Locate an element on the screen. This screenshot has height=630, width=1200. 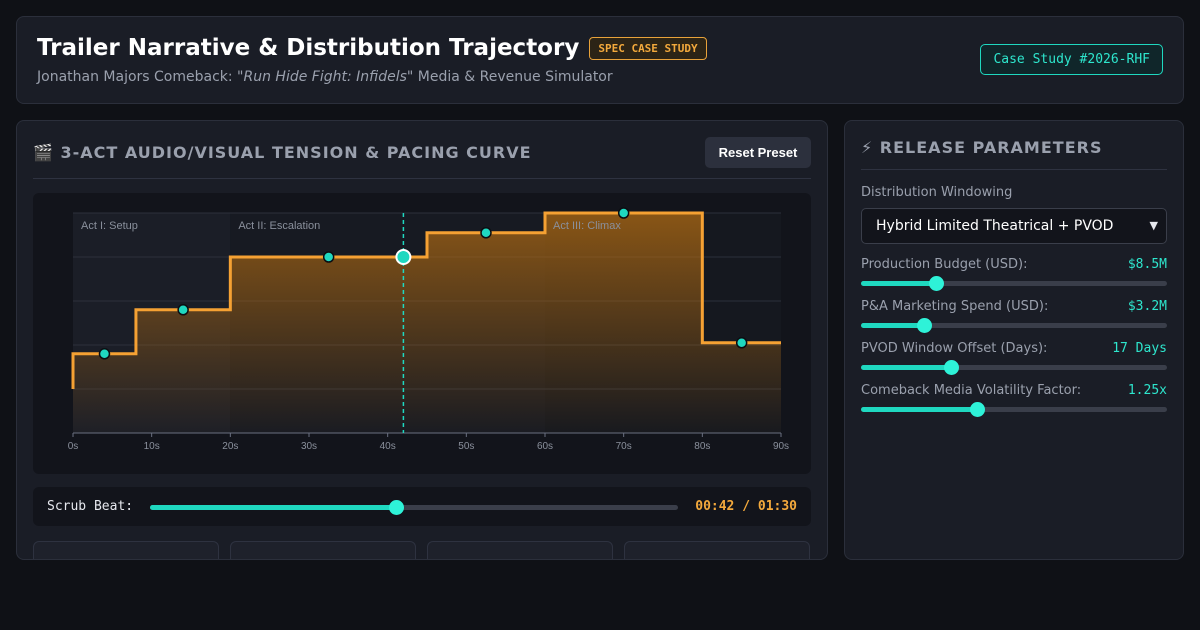
spec-badge: SPEC CASE STUDY is located at coordinates (648, 48).